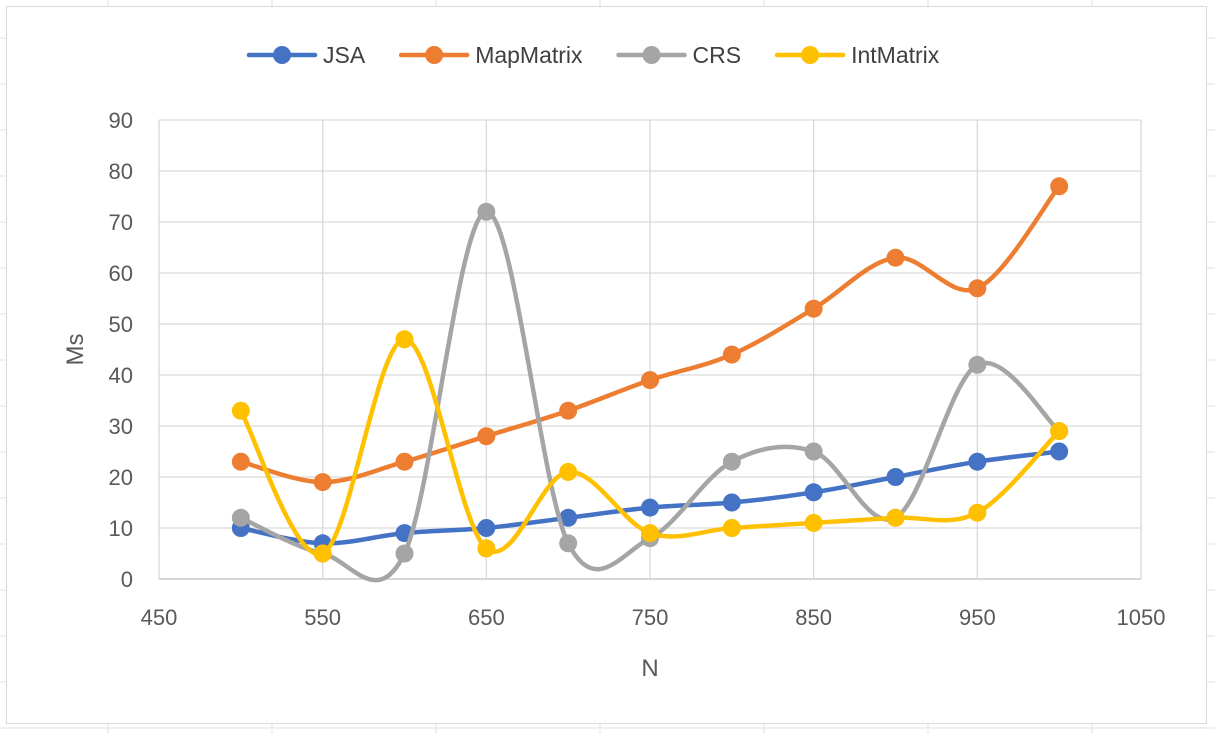 The width and height of the screenshot is (1215, 734). What do you see at coordinates (813, 617) in the screenshot?
I see `x-tick-label: 850` at bounding box center [813, 617].